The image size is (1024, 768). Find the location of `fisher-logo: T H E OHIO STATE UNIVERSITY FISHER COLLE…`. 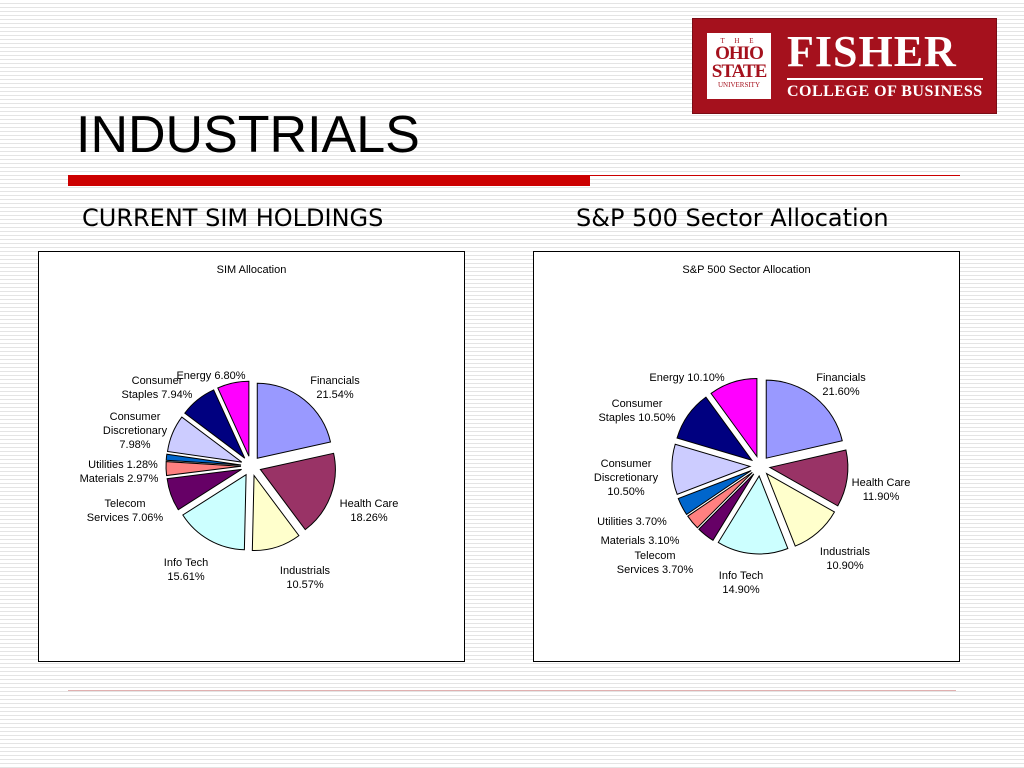

fisher-logo: T H E OHIO STATE UNIVERSITY FISHER COLLE… is located at coordinates (844, 66).